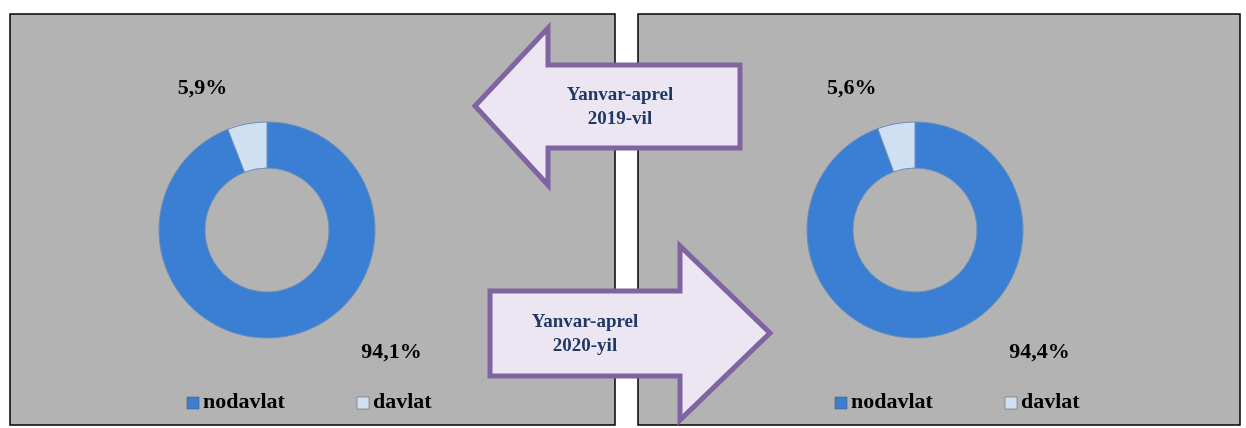 The image size is (1246, 428). I want to click on text: Yanvar-aprel 2020-yil, so click(585, 332).